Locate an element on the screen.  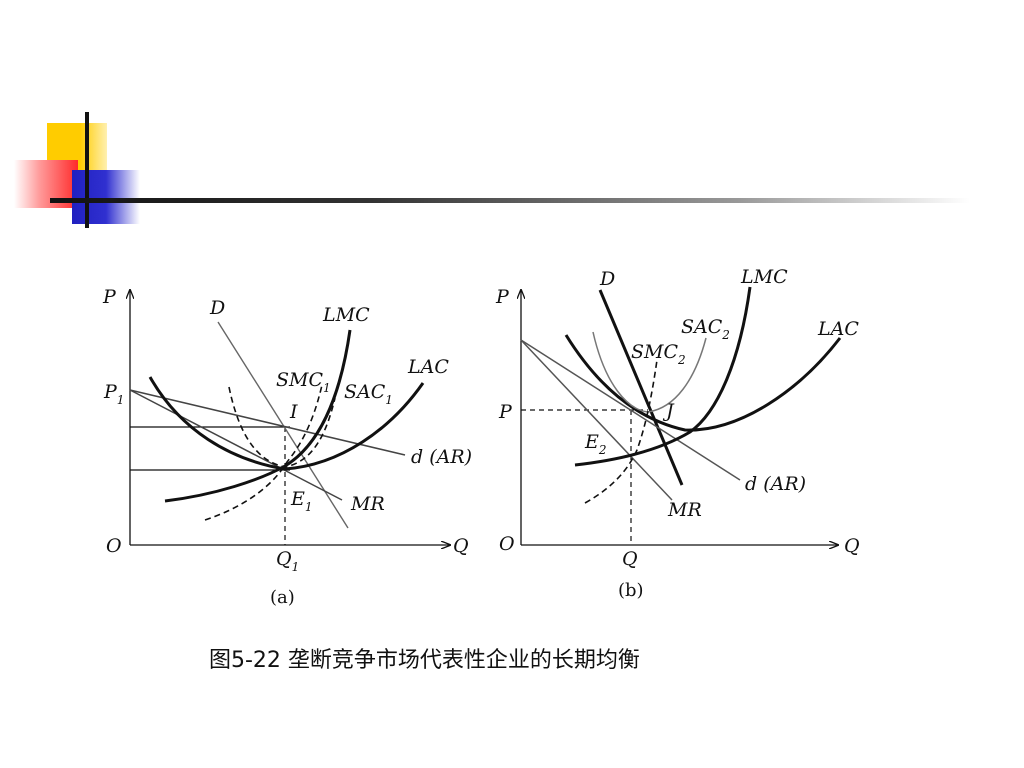
deco-horizontal-rule is located at coordinates (510, 200).